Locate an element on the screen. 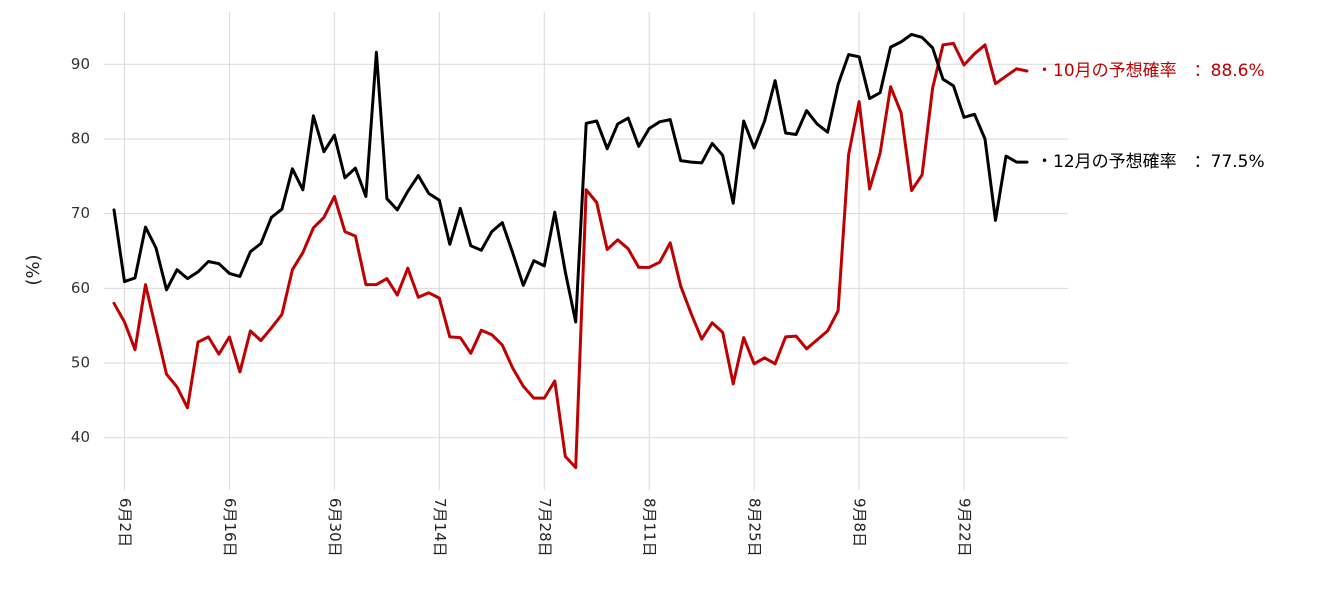  x-tick-label: 6月16日 is located at coordinates (230, 527).